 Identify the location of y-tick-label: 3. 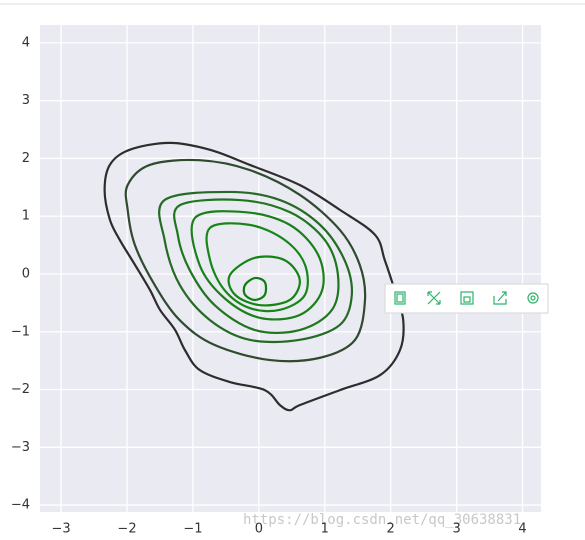
(26, 100).